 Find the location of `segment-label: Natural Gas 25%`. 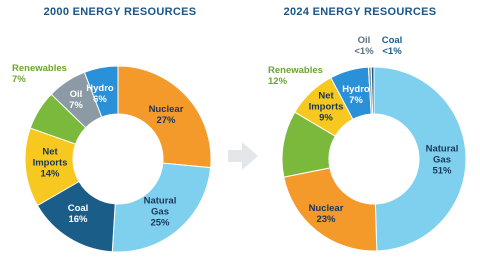

segment-label: Natural Gas 25% is located at coordinates (160, 212).